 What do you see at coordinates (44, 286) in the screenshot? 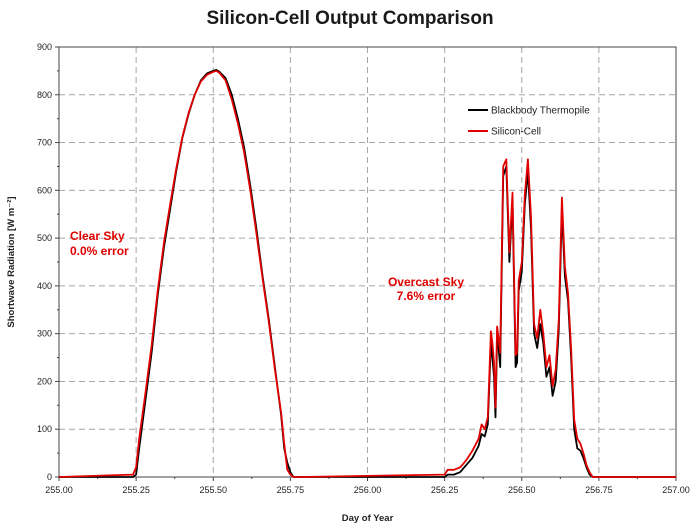
I see `y-tick-label: 400` at bounding box center [44, 286].